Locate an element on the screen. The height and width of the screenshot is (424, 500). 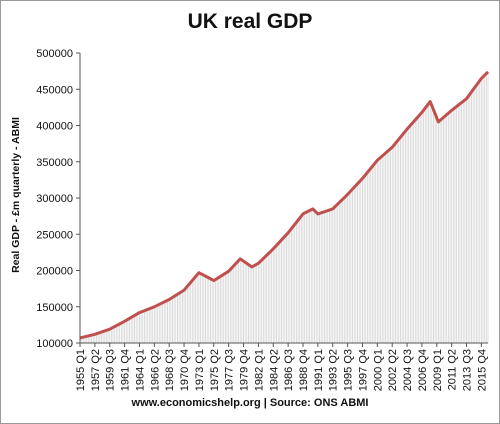
x-tick-label: 1986 Q3 is located at coordinates (289, 370).